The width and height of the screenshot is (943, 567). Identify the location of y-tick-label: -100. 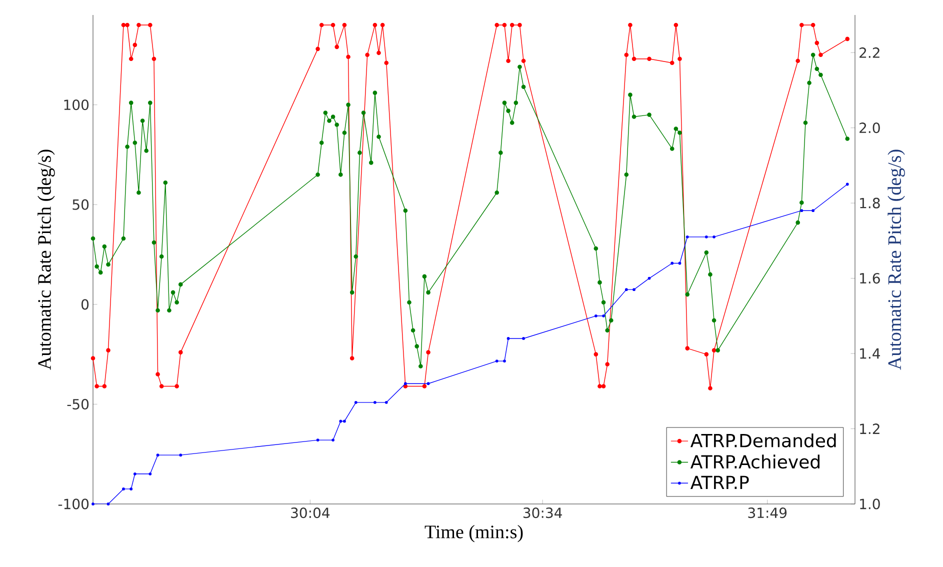
(73, 504).